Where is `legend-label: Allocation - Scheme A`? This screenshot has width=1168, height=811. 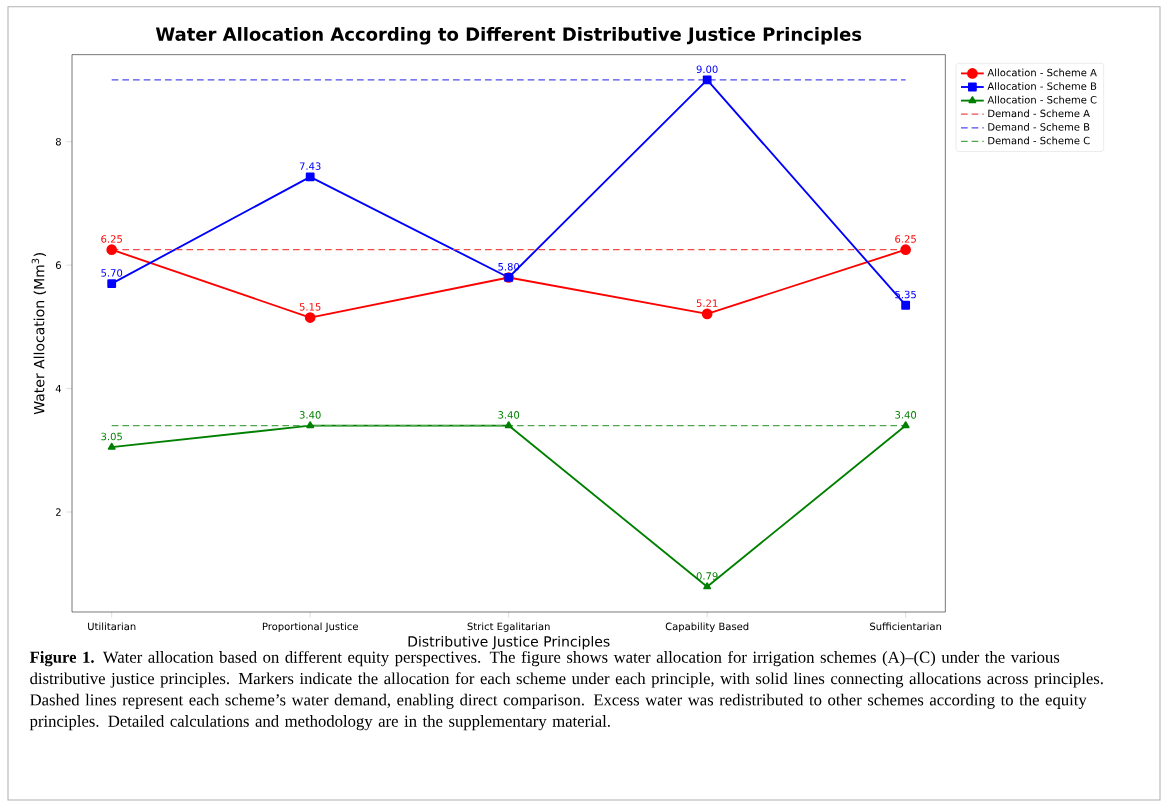
legend-label: Allocation - Scheme A is located at coordinates (1042, 72).